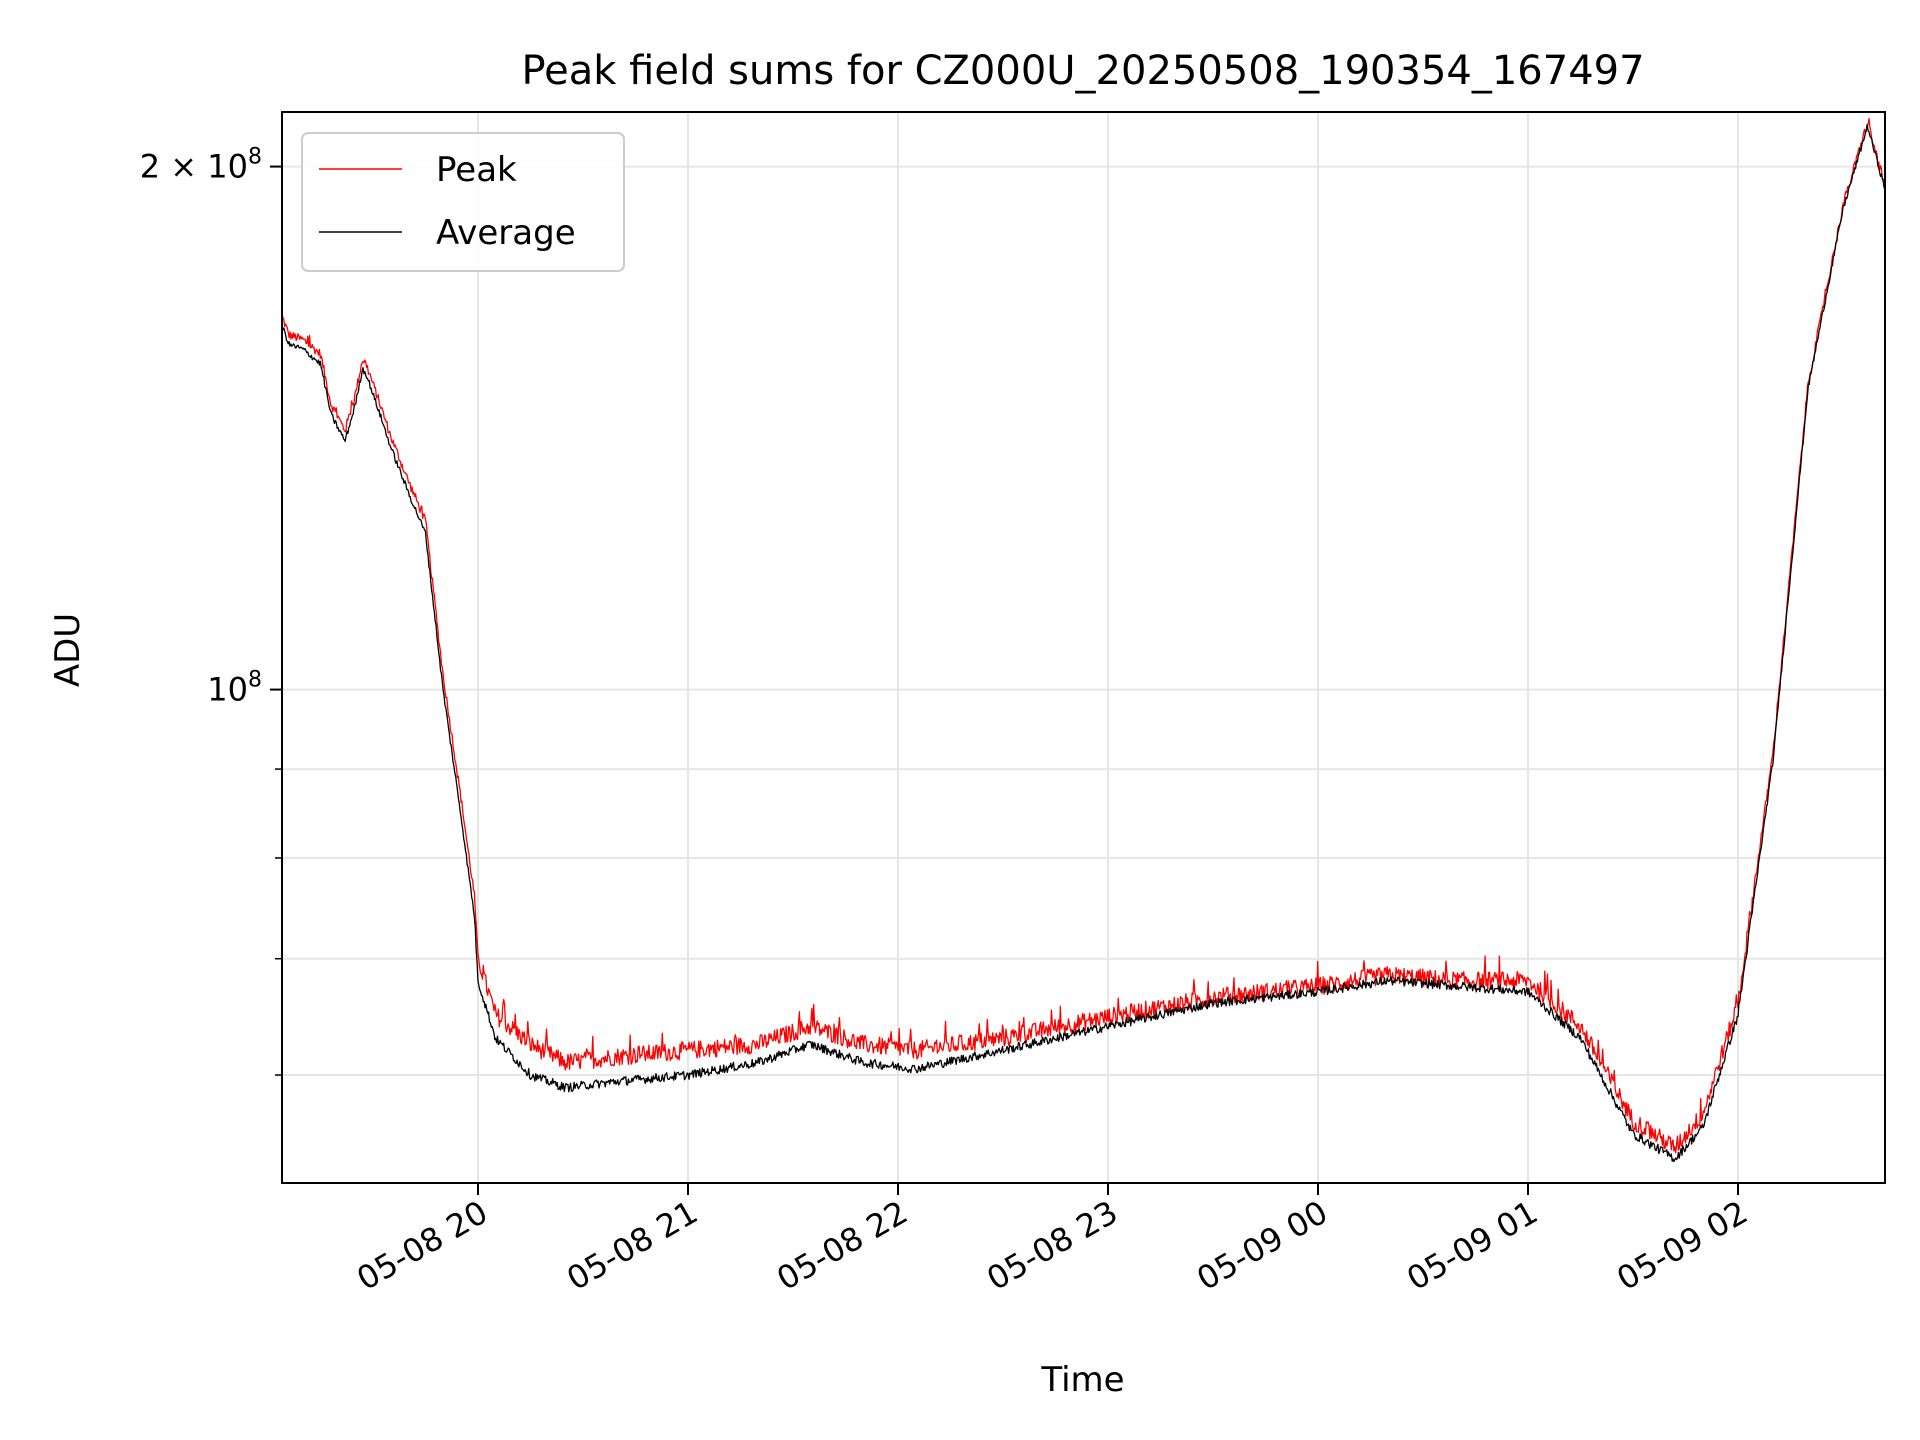 This screenshot has width=1920, height=1440. Describe the element at coordinates (506, 233) in the screenshot. I see `legend-label-average: Average` at that location.